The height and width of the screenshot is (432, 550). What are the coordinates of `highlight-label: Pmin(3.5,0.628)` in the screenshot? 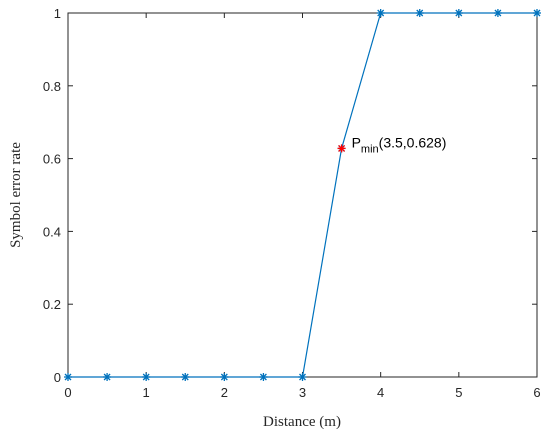 It's located at (399, 144).